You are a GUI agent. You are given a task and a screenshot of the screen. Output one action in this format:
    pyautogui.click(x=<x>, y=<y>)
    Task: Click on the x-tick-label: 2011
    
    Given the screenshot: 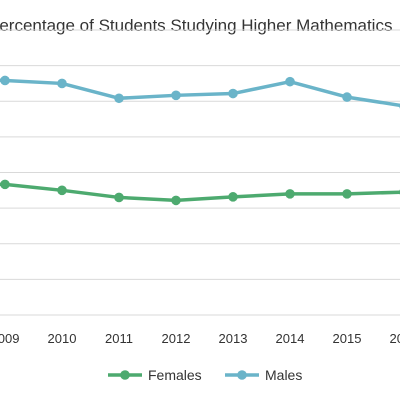 What is the action you would take?
    pyautogui.click(x=119, y=338)
    